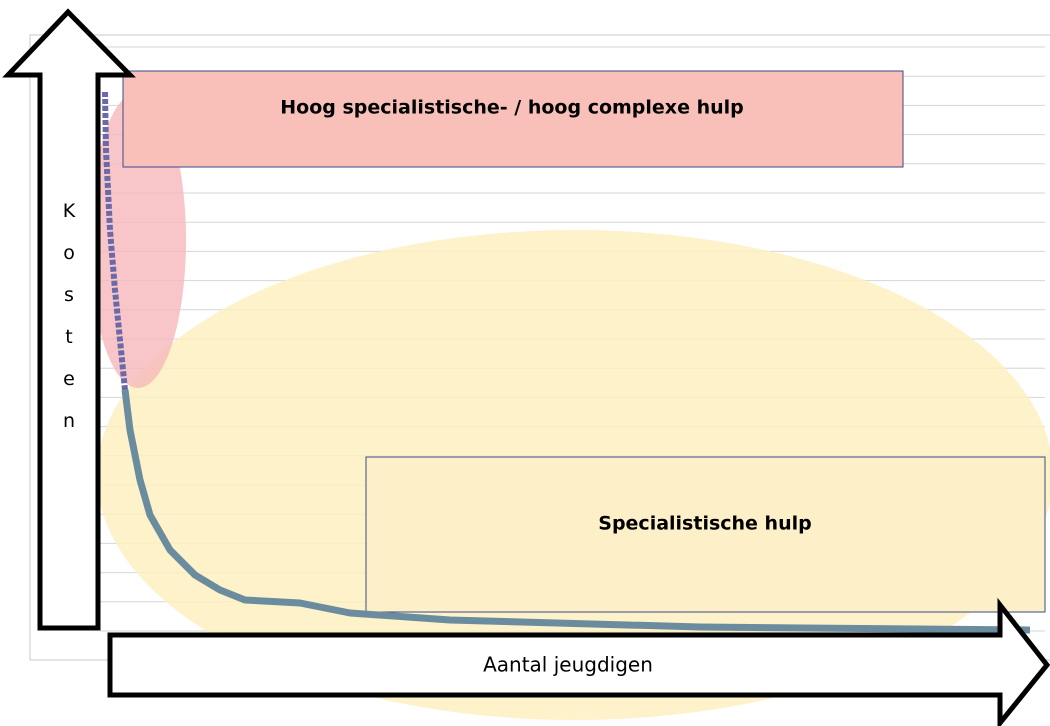 The height and width of the screenshot is (726, 1050). I want to click on y-arrow, so click(69, 319).